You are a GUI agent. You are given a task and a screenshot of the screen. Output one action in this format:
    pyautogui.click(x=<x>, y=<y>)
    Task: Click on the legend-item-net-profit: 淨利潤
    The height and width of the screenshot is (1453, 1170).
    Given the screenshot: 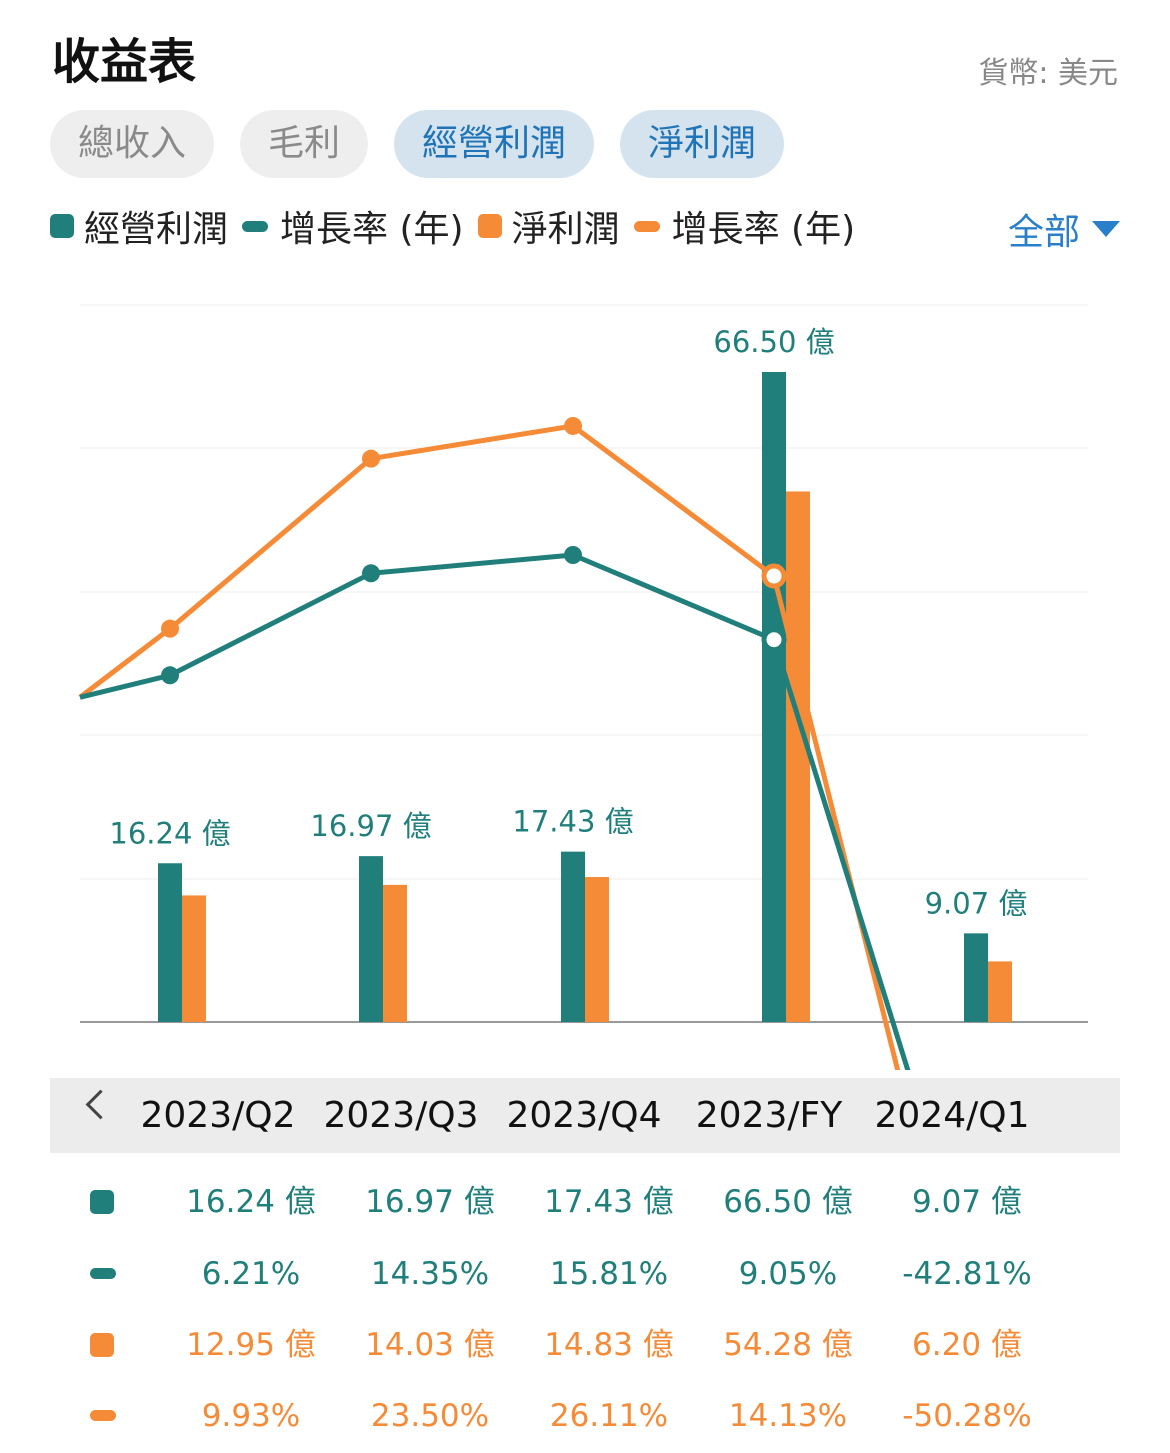 What is the action you would take?
    pyautogui.click(x=548, y=226)
    